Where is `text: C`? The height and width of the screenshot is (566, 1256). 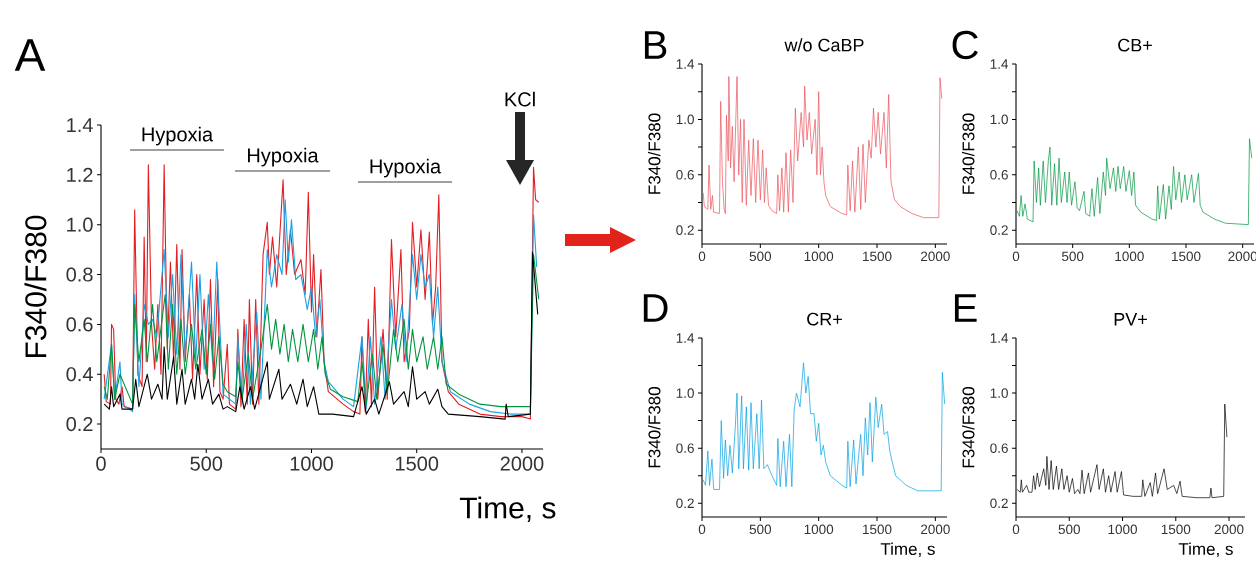
text: C is located at coordinates (965, 45).